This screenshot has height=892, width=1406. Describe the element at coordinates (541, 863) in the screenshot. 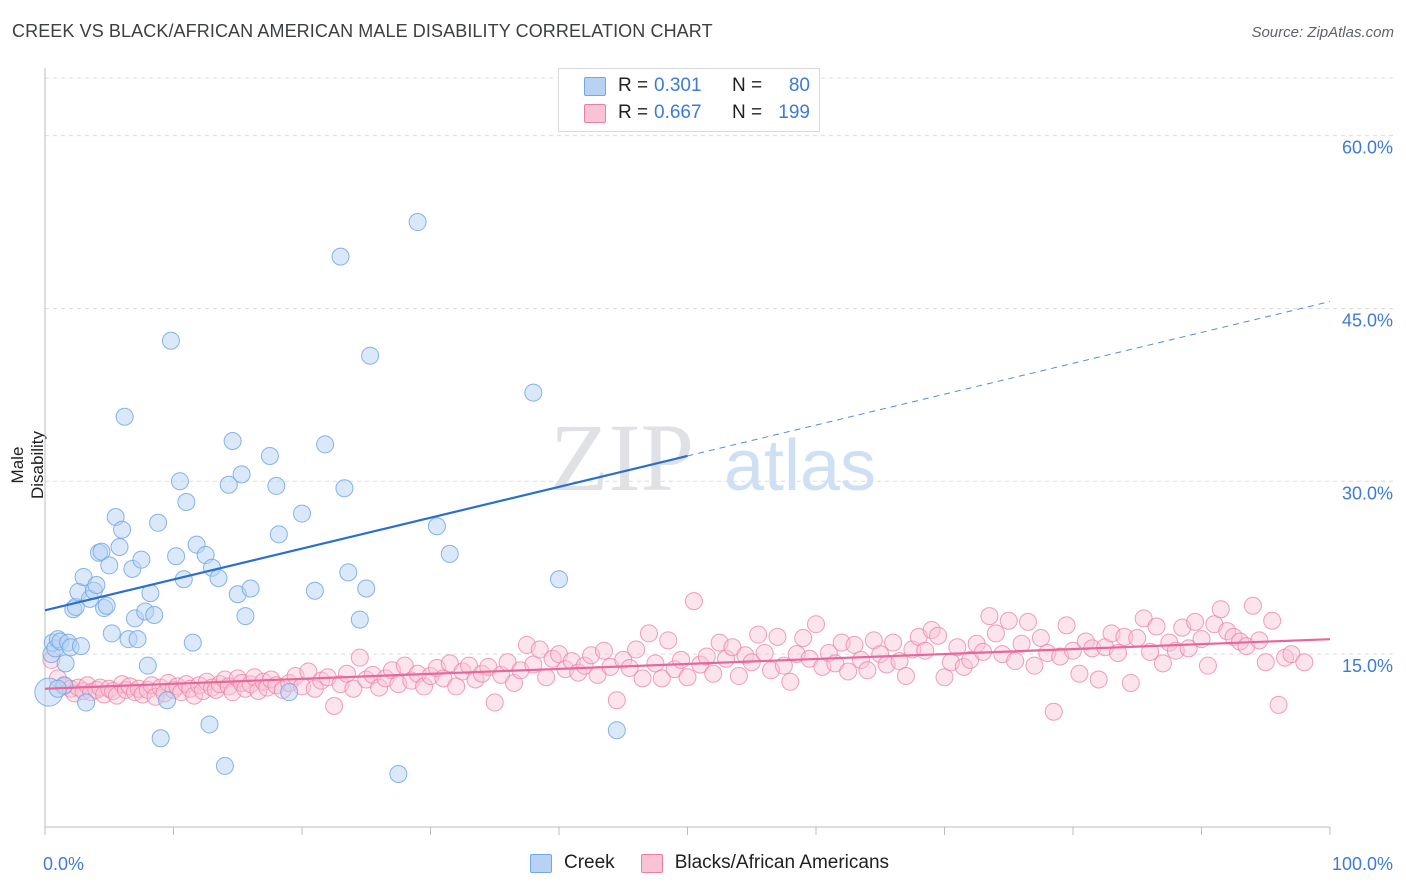

I see `bottom-legend-swatch-creek` at that location.